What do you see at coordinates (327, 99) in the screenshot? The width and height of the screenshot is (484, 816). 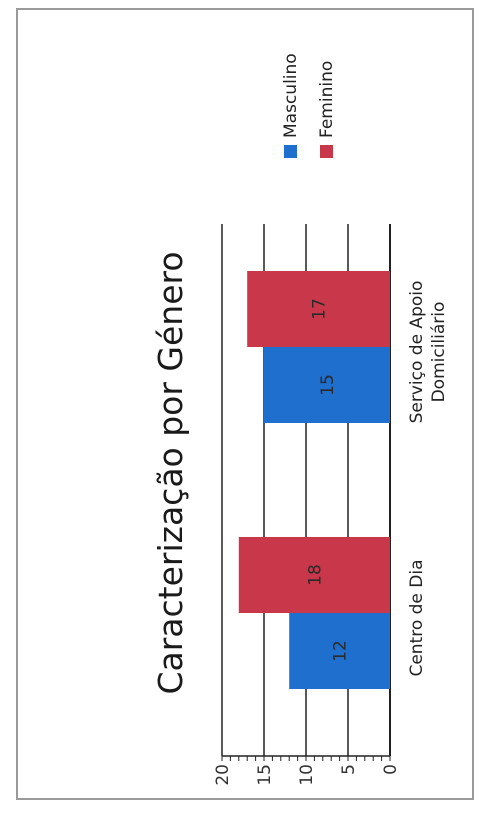 I see `legend-label: Feminino` at bounding box center [327, 99].